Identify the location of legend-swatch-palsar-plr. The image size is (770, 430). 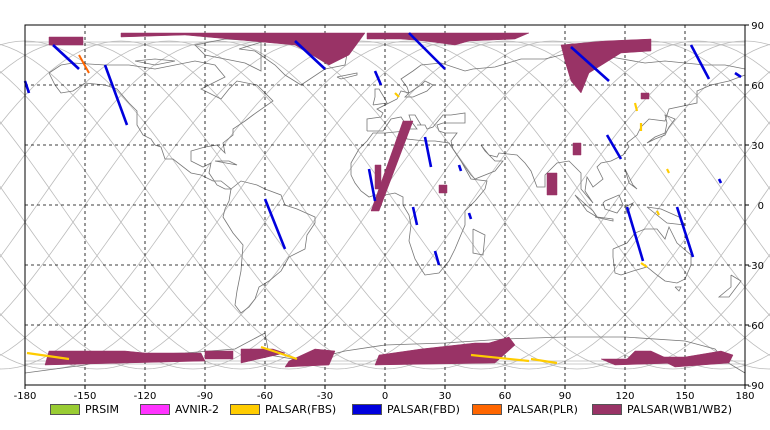
(487, 409).